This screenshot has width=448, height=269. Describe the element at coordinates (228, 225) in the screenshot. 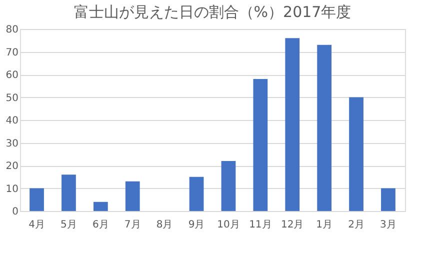

I see `x-tick-label: 10月` at that location.